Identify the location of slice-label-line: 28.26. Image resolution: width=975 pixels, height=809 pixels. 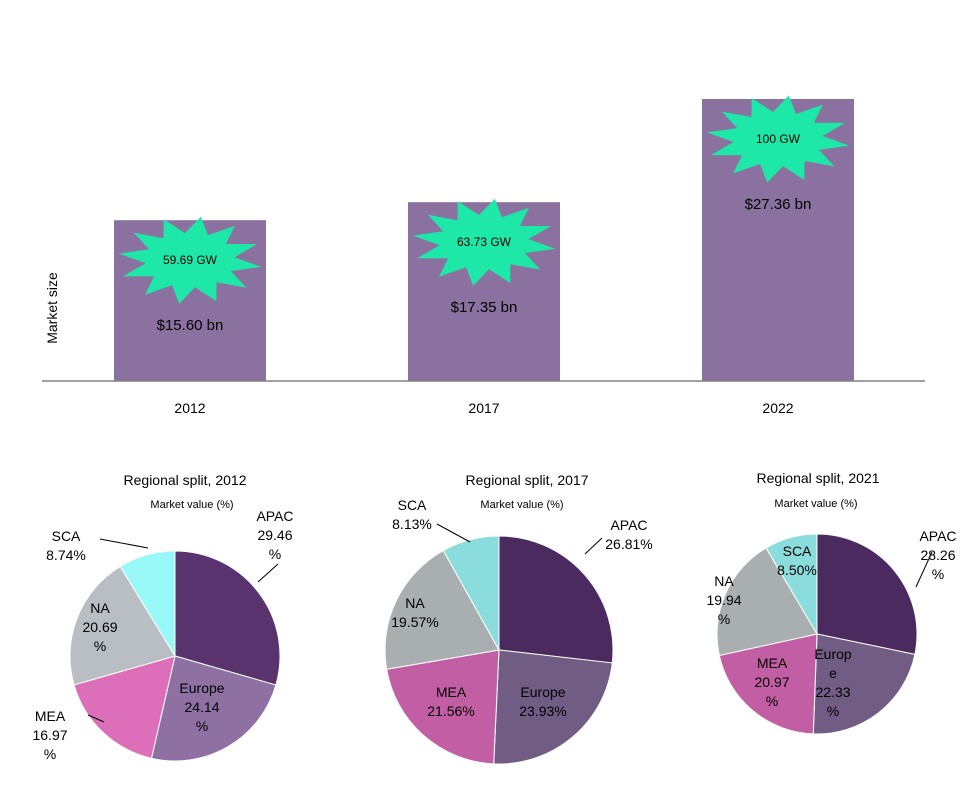
(938, 555).